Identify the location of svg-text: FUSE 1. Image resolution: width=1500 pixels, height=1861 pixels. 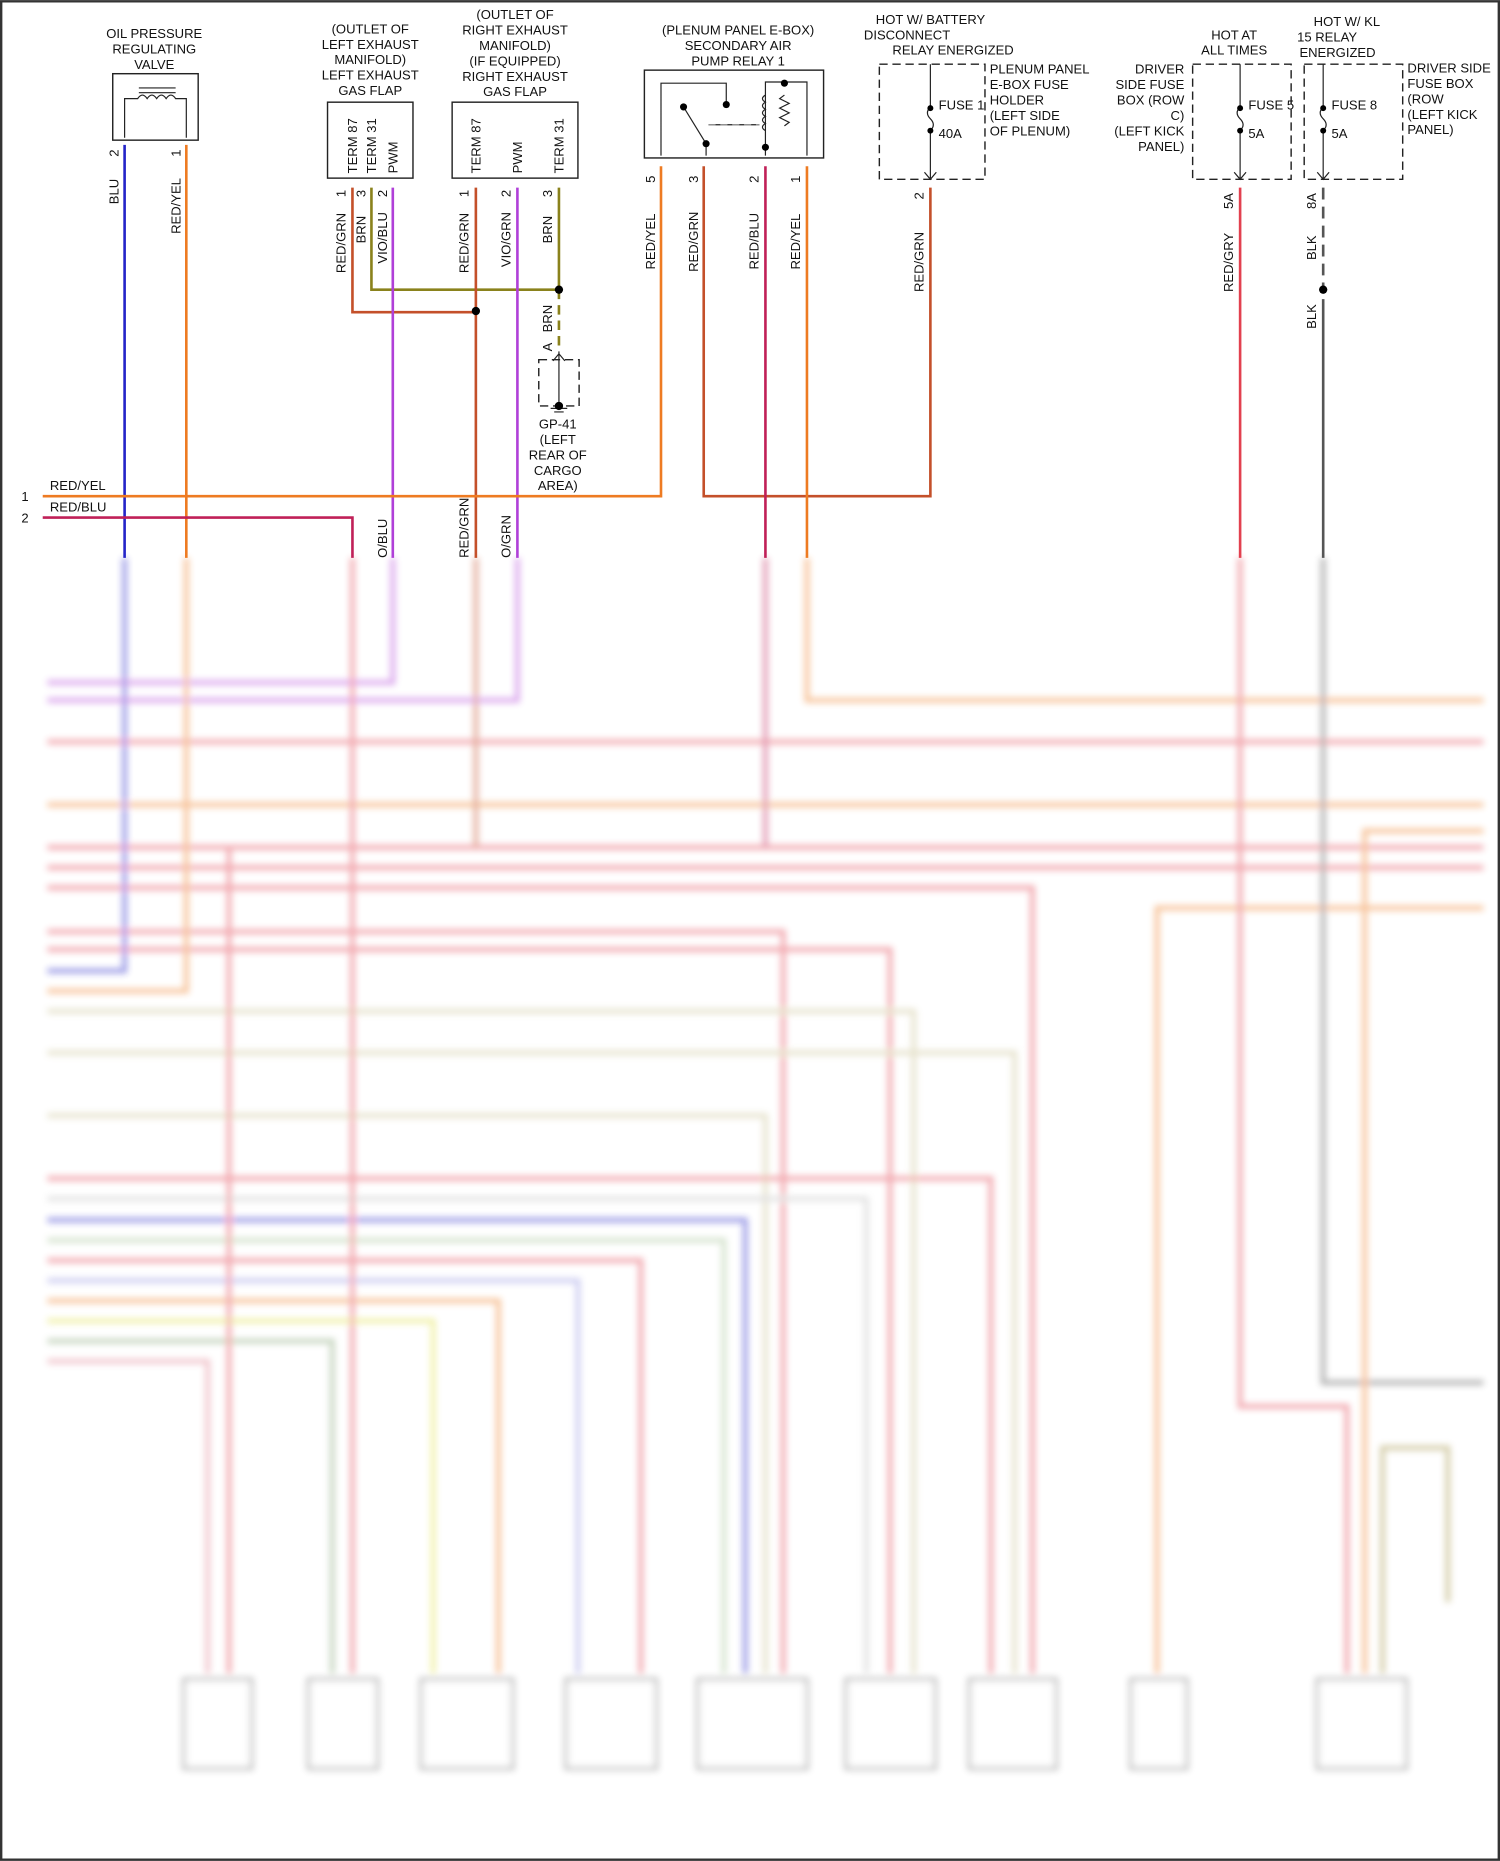
(962, 104).